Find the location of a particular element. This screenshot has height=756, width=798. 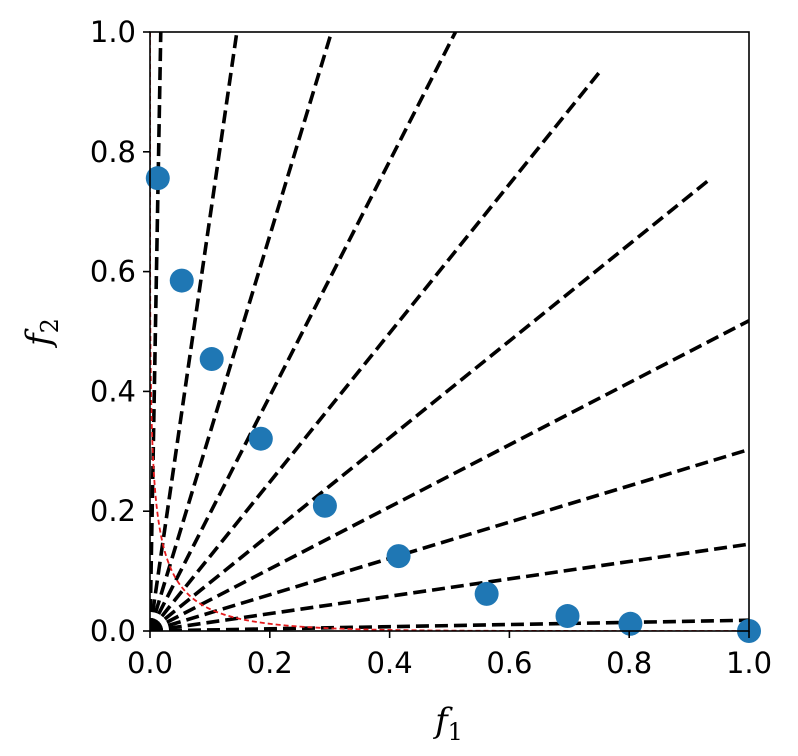

y-axis-ticks: 0.0 0.2 0.4 0.6 0.8 1.0 is located at coordinates (120, 331).